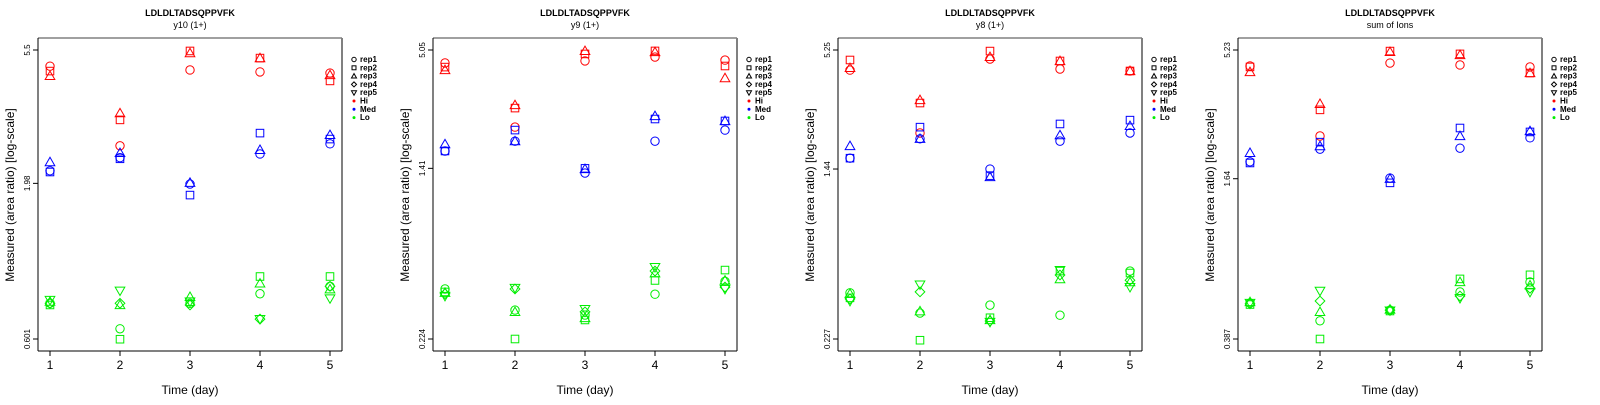 The width and height of the screenshot is (1600, 405). I want to click on data-point-hi-rep3-day5, so click(1130, 70).